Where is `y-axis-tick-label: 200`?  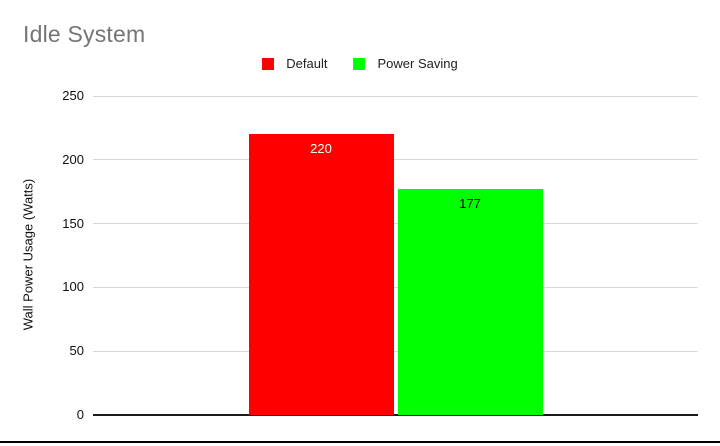 y-axis-tick-label: 200 is located at coordinates (73, 159).